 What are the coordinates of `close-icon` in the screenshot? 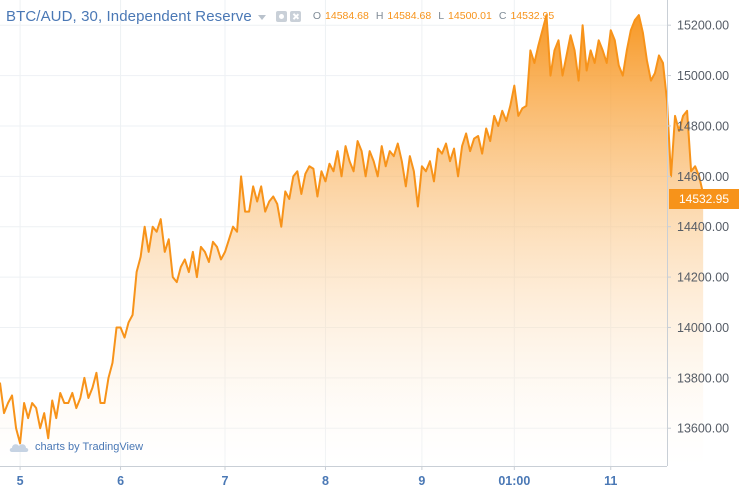 It's located at (295, 16).